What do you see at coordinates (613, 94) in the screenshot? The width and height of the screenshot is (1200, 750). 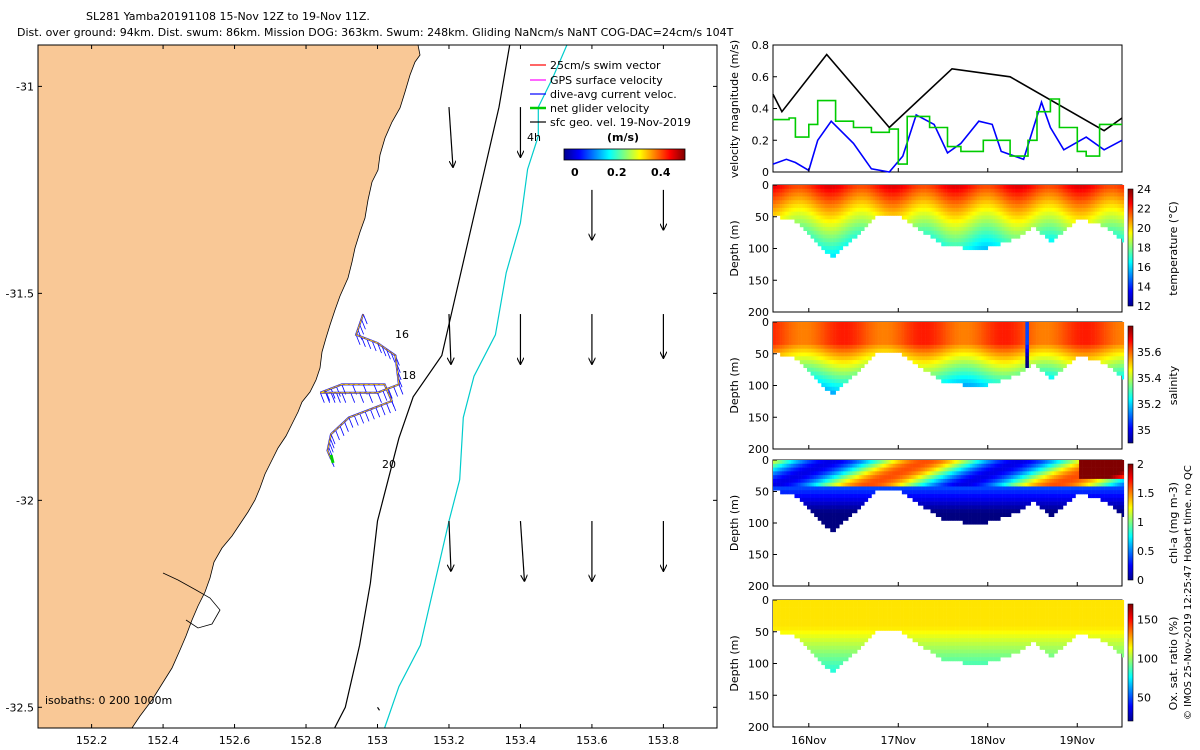 I see `legend-dac: dive-avg current veloc.` at bounding box center [613, 94].